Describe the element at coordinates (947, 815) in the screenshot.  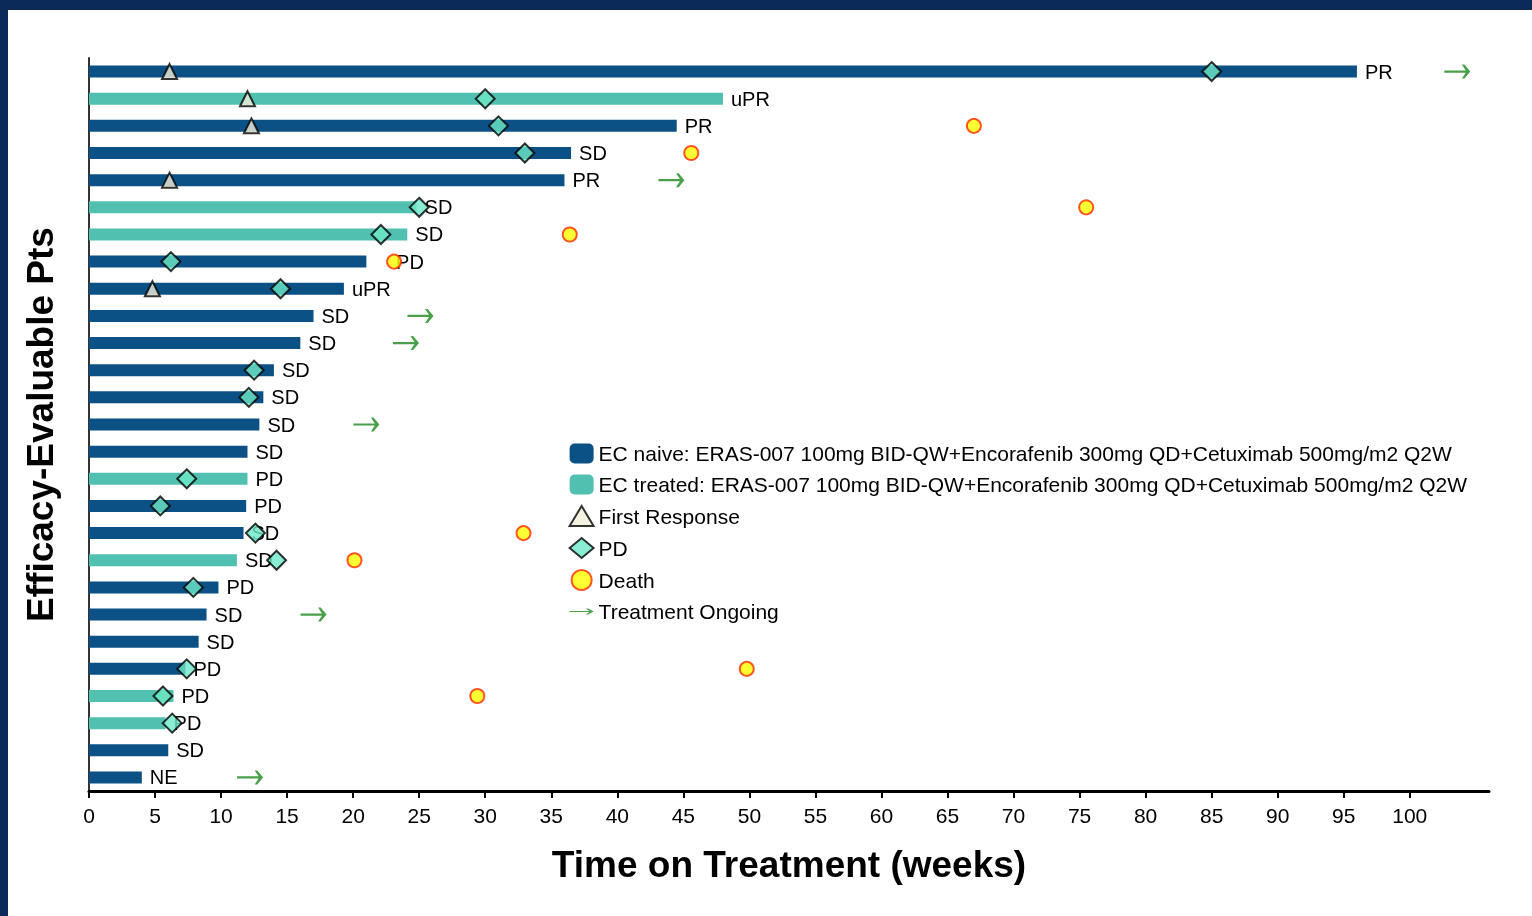
I see `x-tick-label: 65` at that location.